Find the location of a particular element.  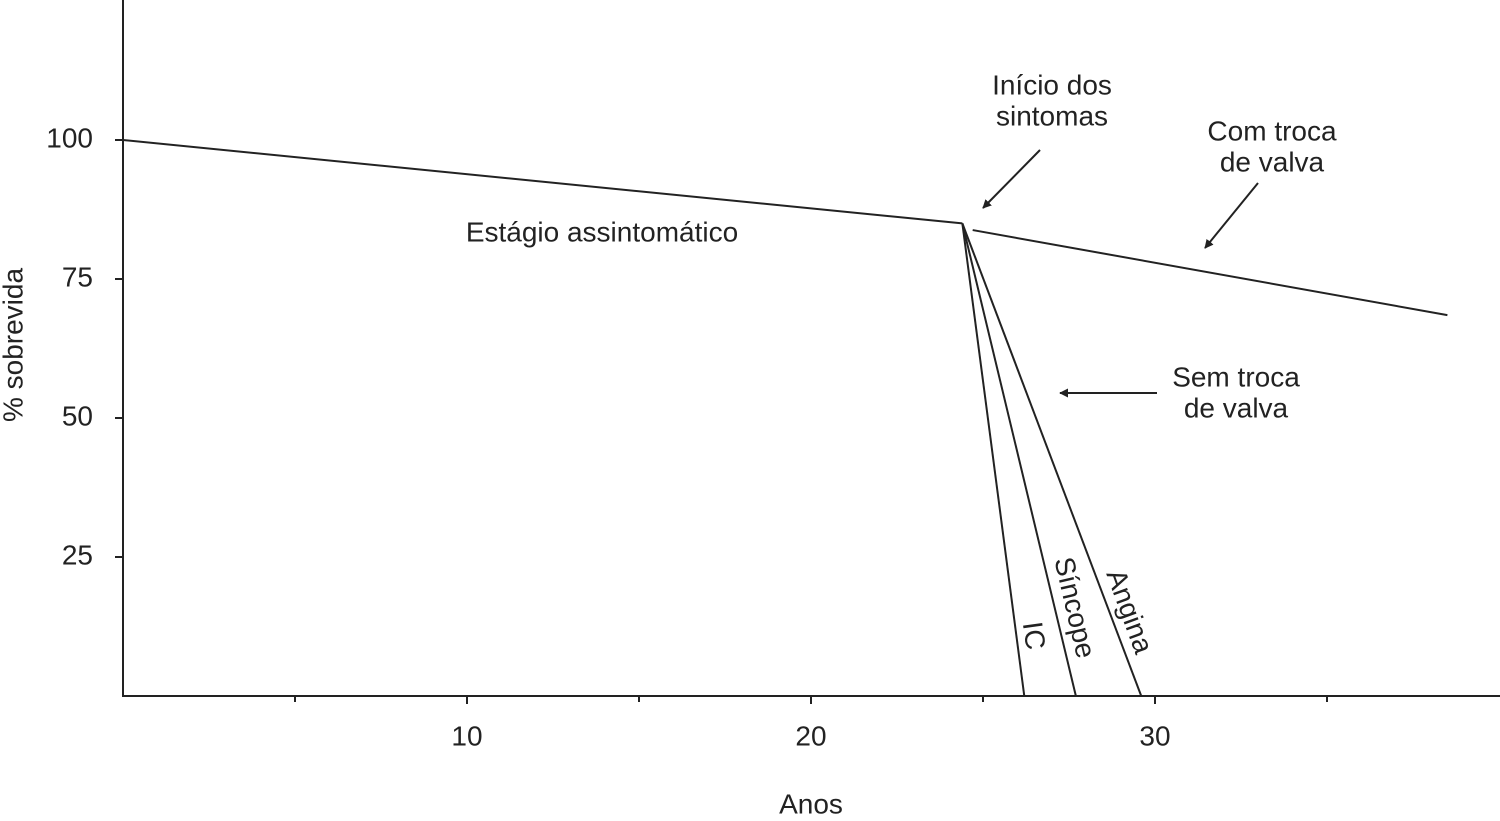

y-tick-label: 75 is located at coordinates (77, 276).